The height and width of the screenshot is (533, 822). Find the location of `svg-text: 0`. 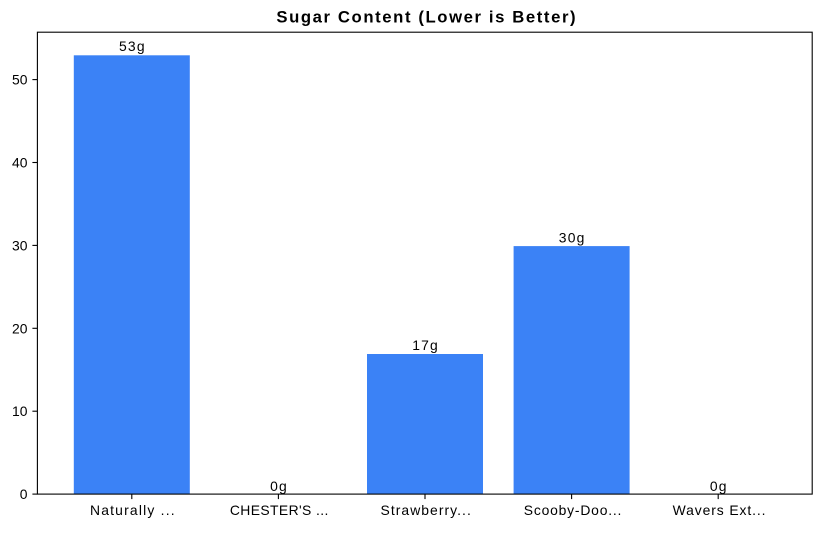

svg-text: 0 is located at coordinates (24, 494).